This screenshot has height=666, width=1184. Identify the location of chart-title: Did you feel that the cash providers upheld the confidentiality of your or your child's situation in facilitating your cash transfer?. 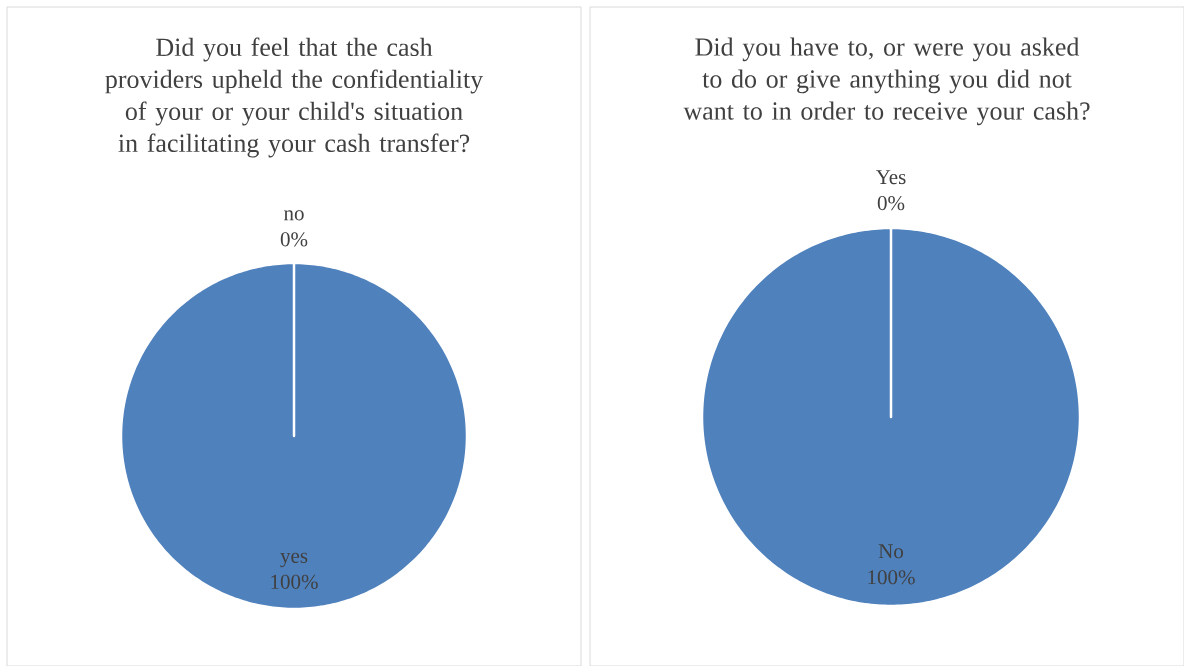
(294, 97).